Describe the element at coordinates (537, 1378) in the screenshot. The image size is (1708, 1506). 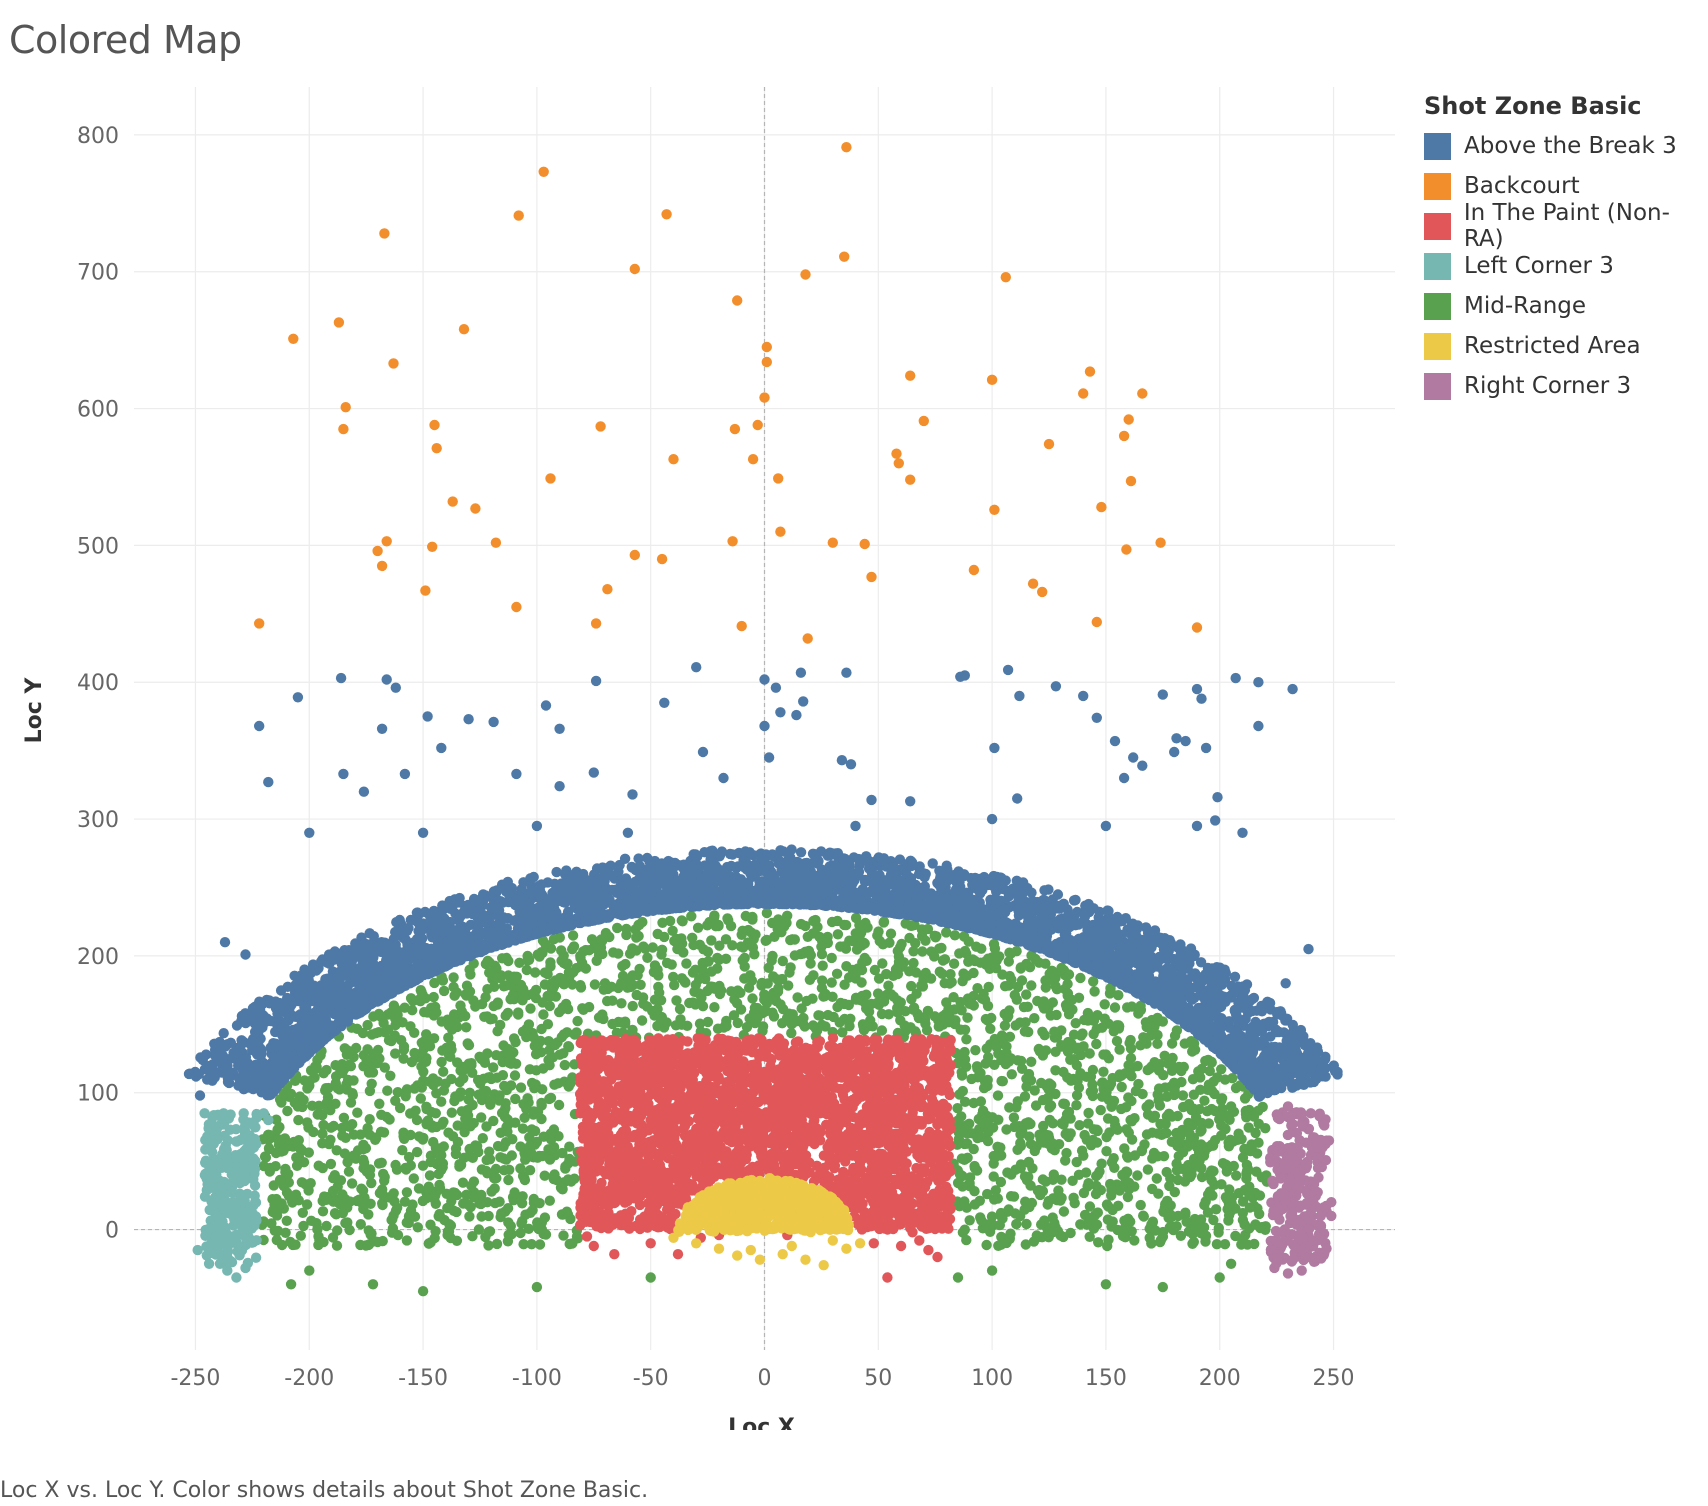
I see `x-tick-label: -100` at that location.